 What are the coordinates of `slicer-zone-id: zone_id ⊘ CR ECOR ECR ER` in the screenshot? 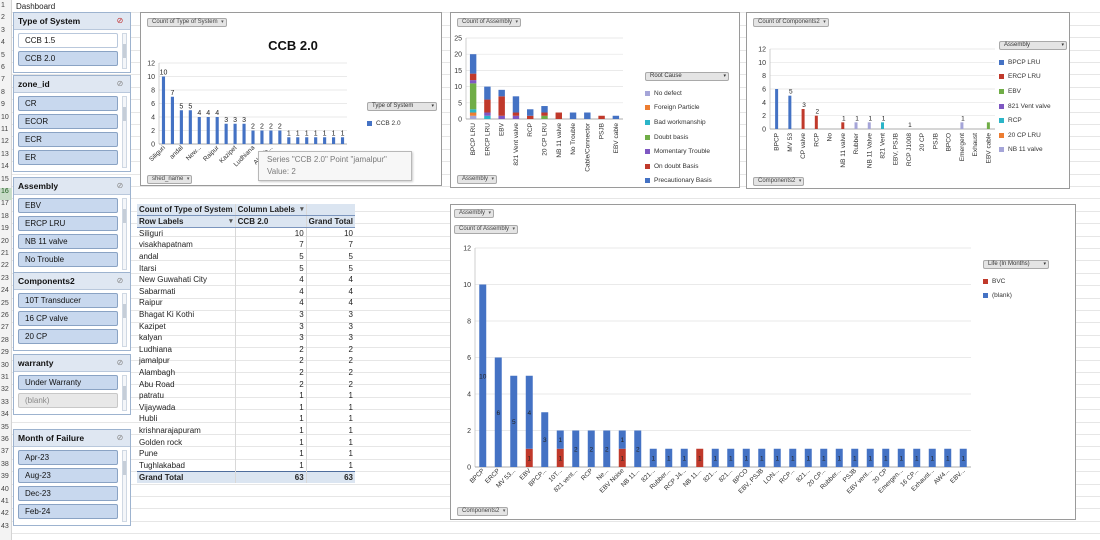 It's located at (72, 123).